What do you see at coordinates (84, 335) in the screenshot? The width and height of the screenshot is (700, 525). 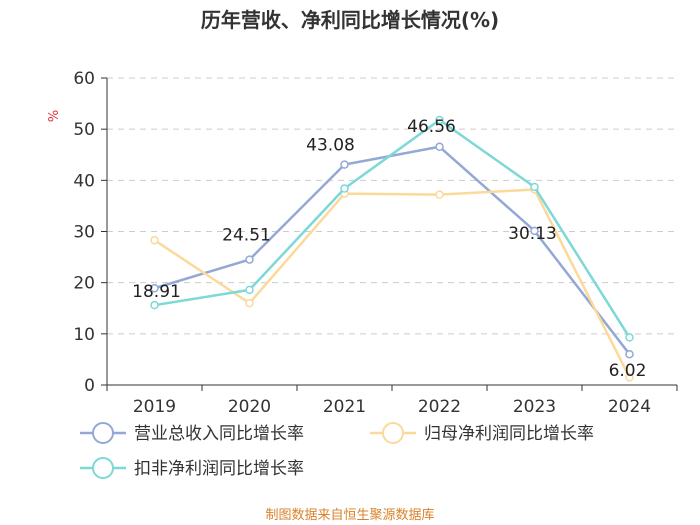 I see `y-tick-label: 10` at bounding box center [84, 335].